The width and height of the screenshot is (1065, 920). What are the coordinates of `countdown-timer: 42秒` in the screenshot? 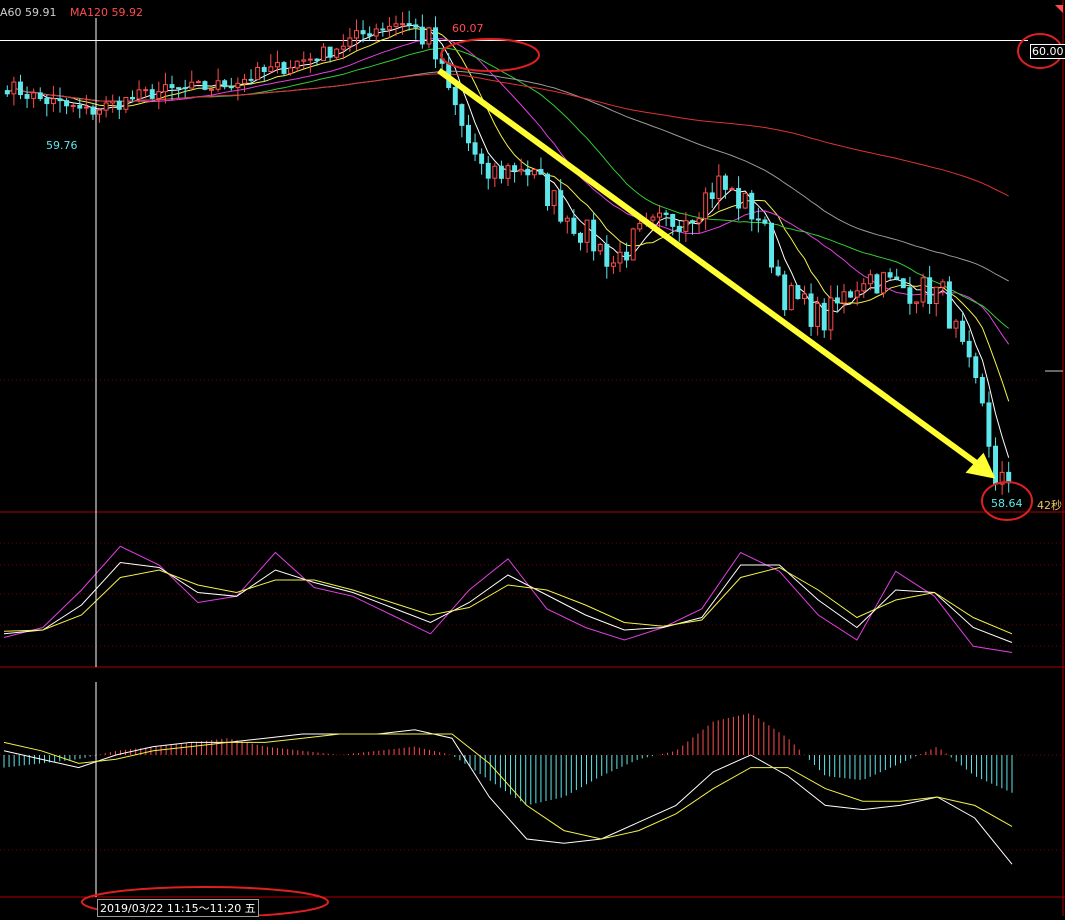 It's located at (1049, 505).